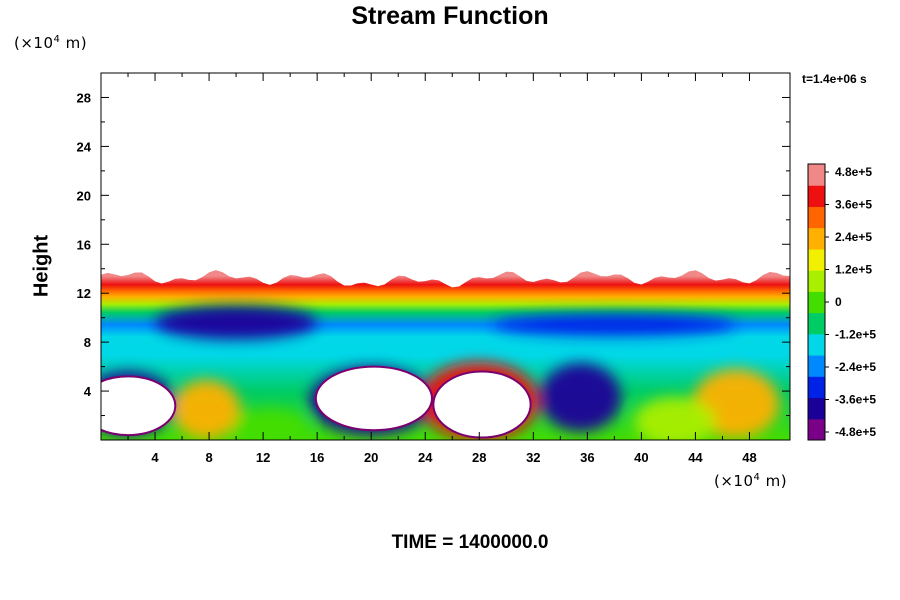 This screenshot has width=900, height=600. I want to click on x-axis-unit: (×104 m), so click(751, 481).